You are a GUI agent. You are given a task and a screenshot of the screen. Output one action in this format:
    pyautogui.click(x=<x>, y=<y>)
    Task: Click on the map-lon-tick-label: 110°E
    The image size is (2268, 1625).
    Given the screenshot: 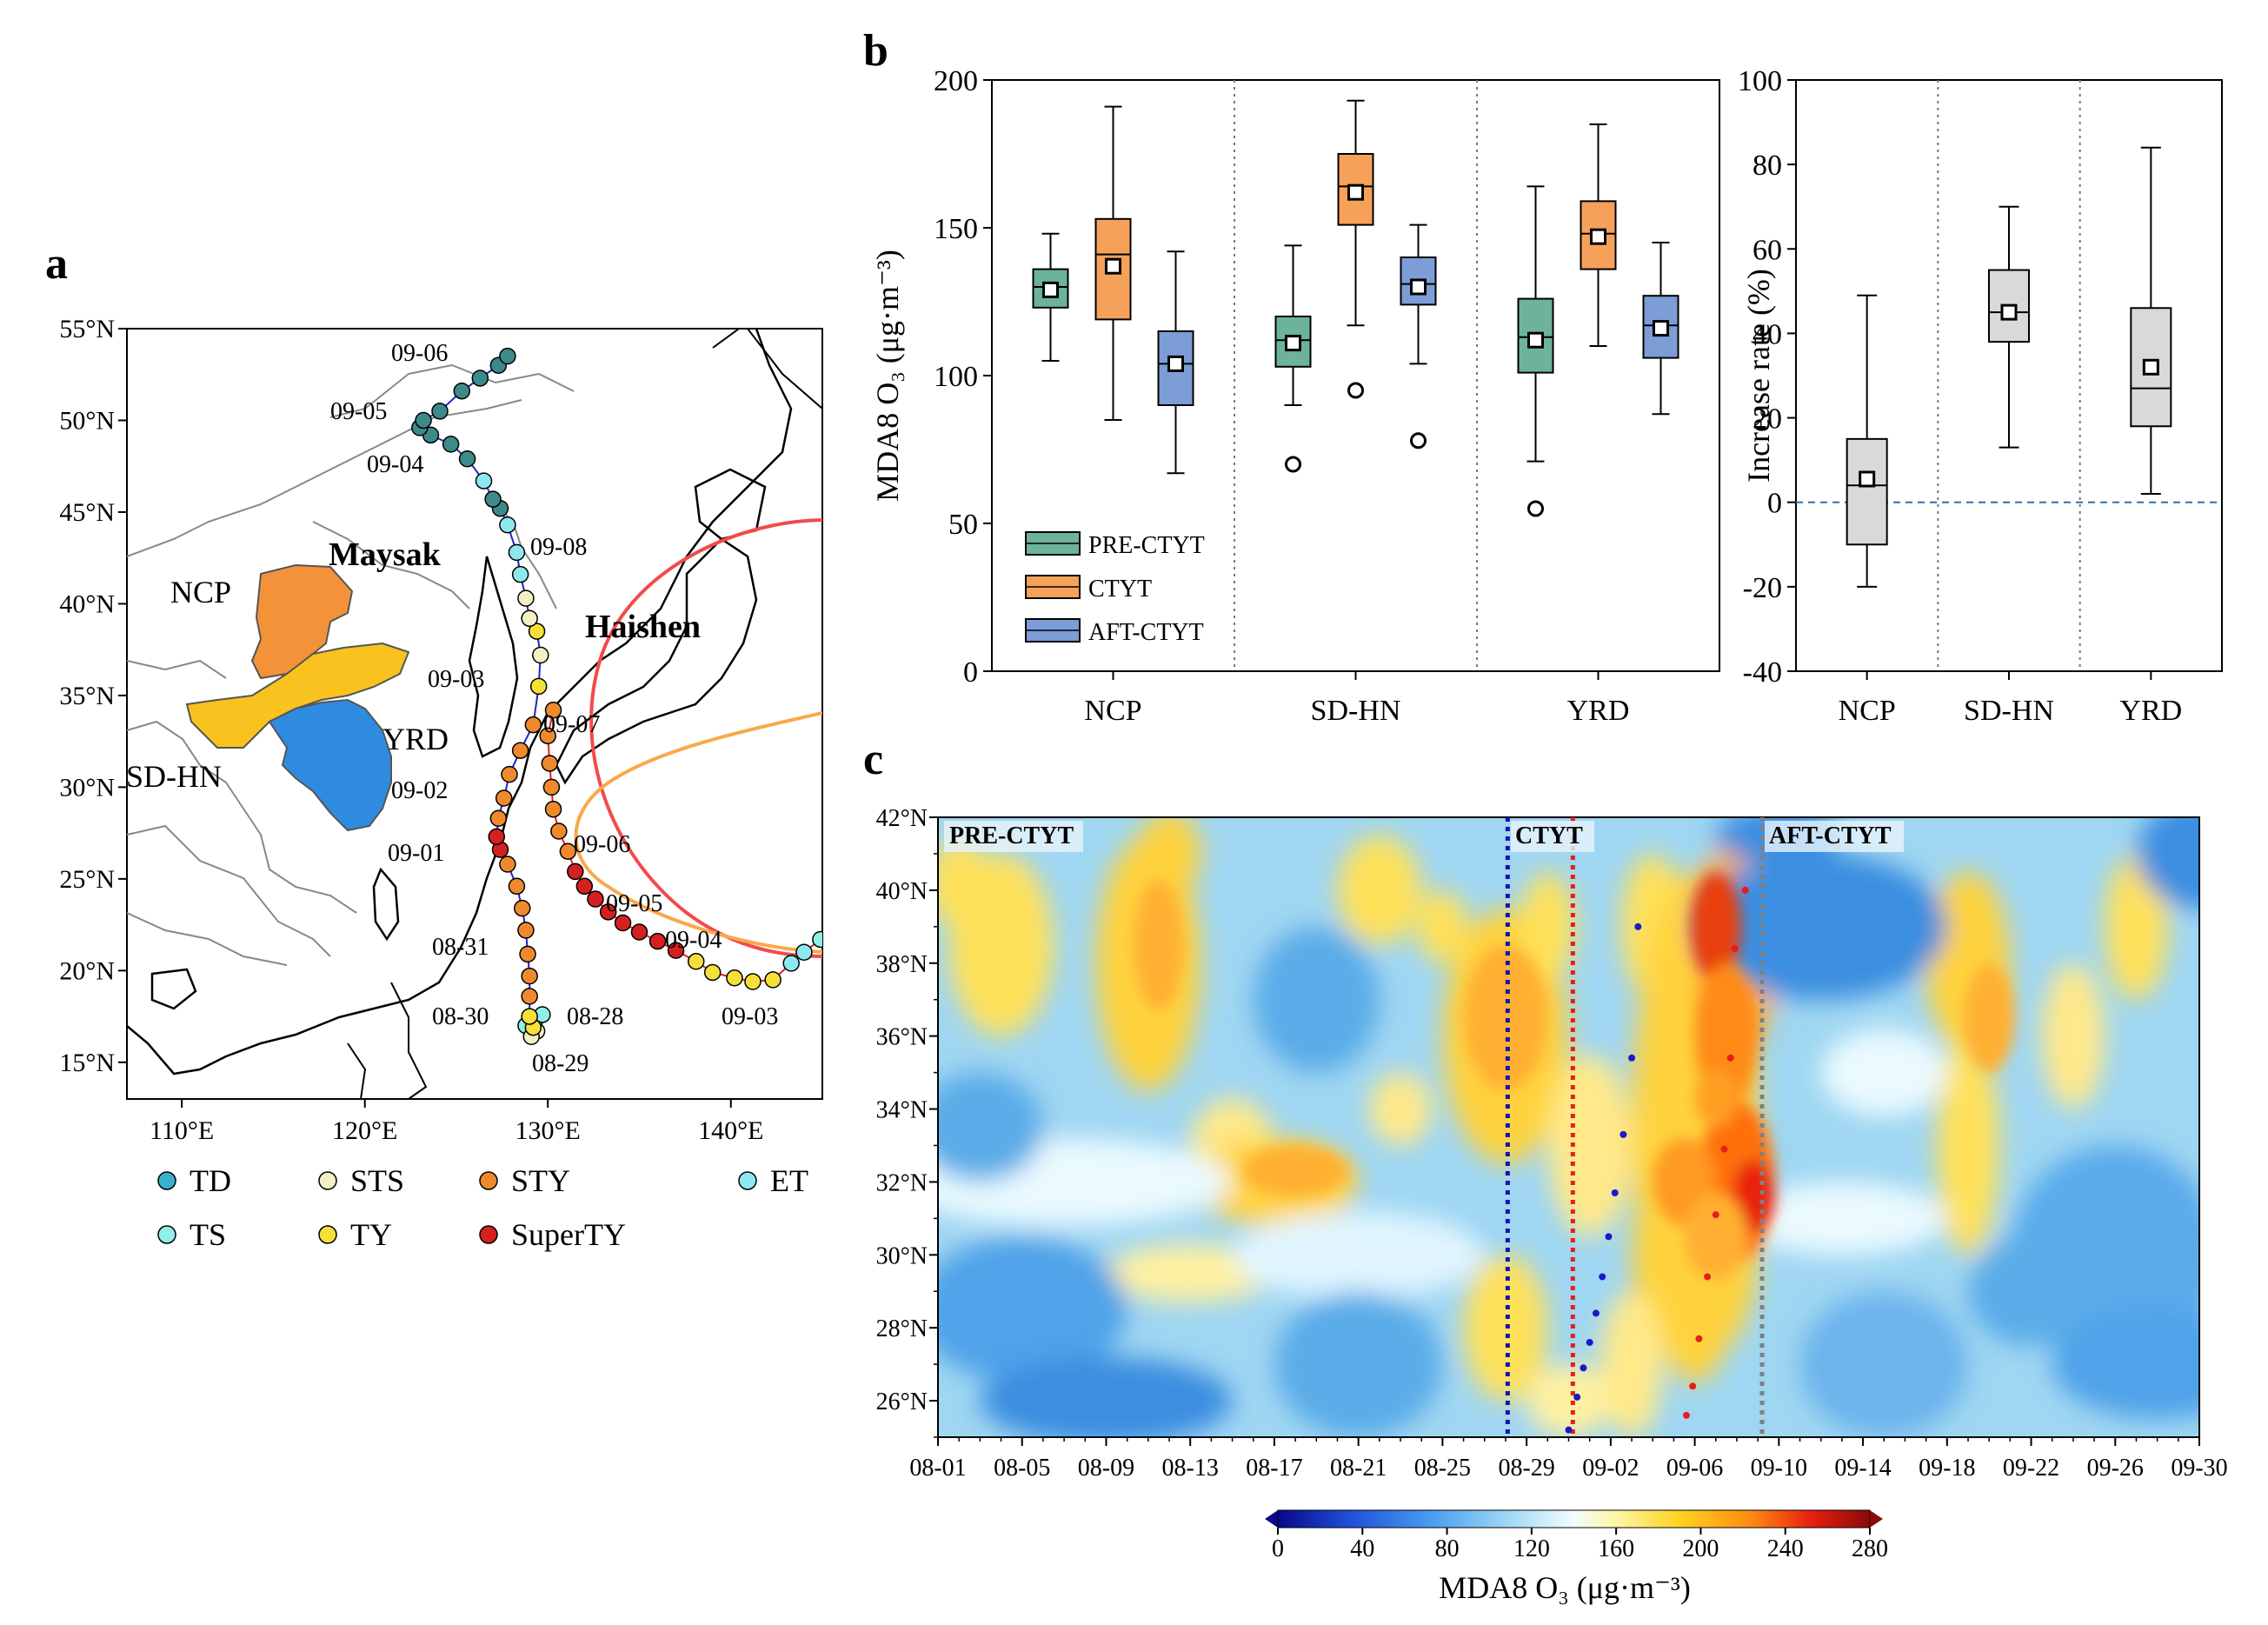 What is the action you would take?
    pyautogui.click(x=182, y=1130)
    